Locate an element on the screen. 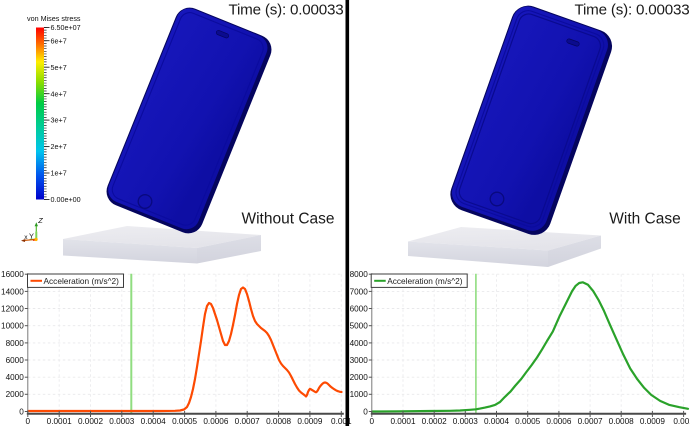 This screenshot has height=426, width=690. svg-text: 7000 is located at coordinates (359, 291).